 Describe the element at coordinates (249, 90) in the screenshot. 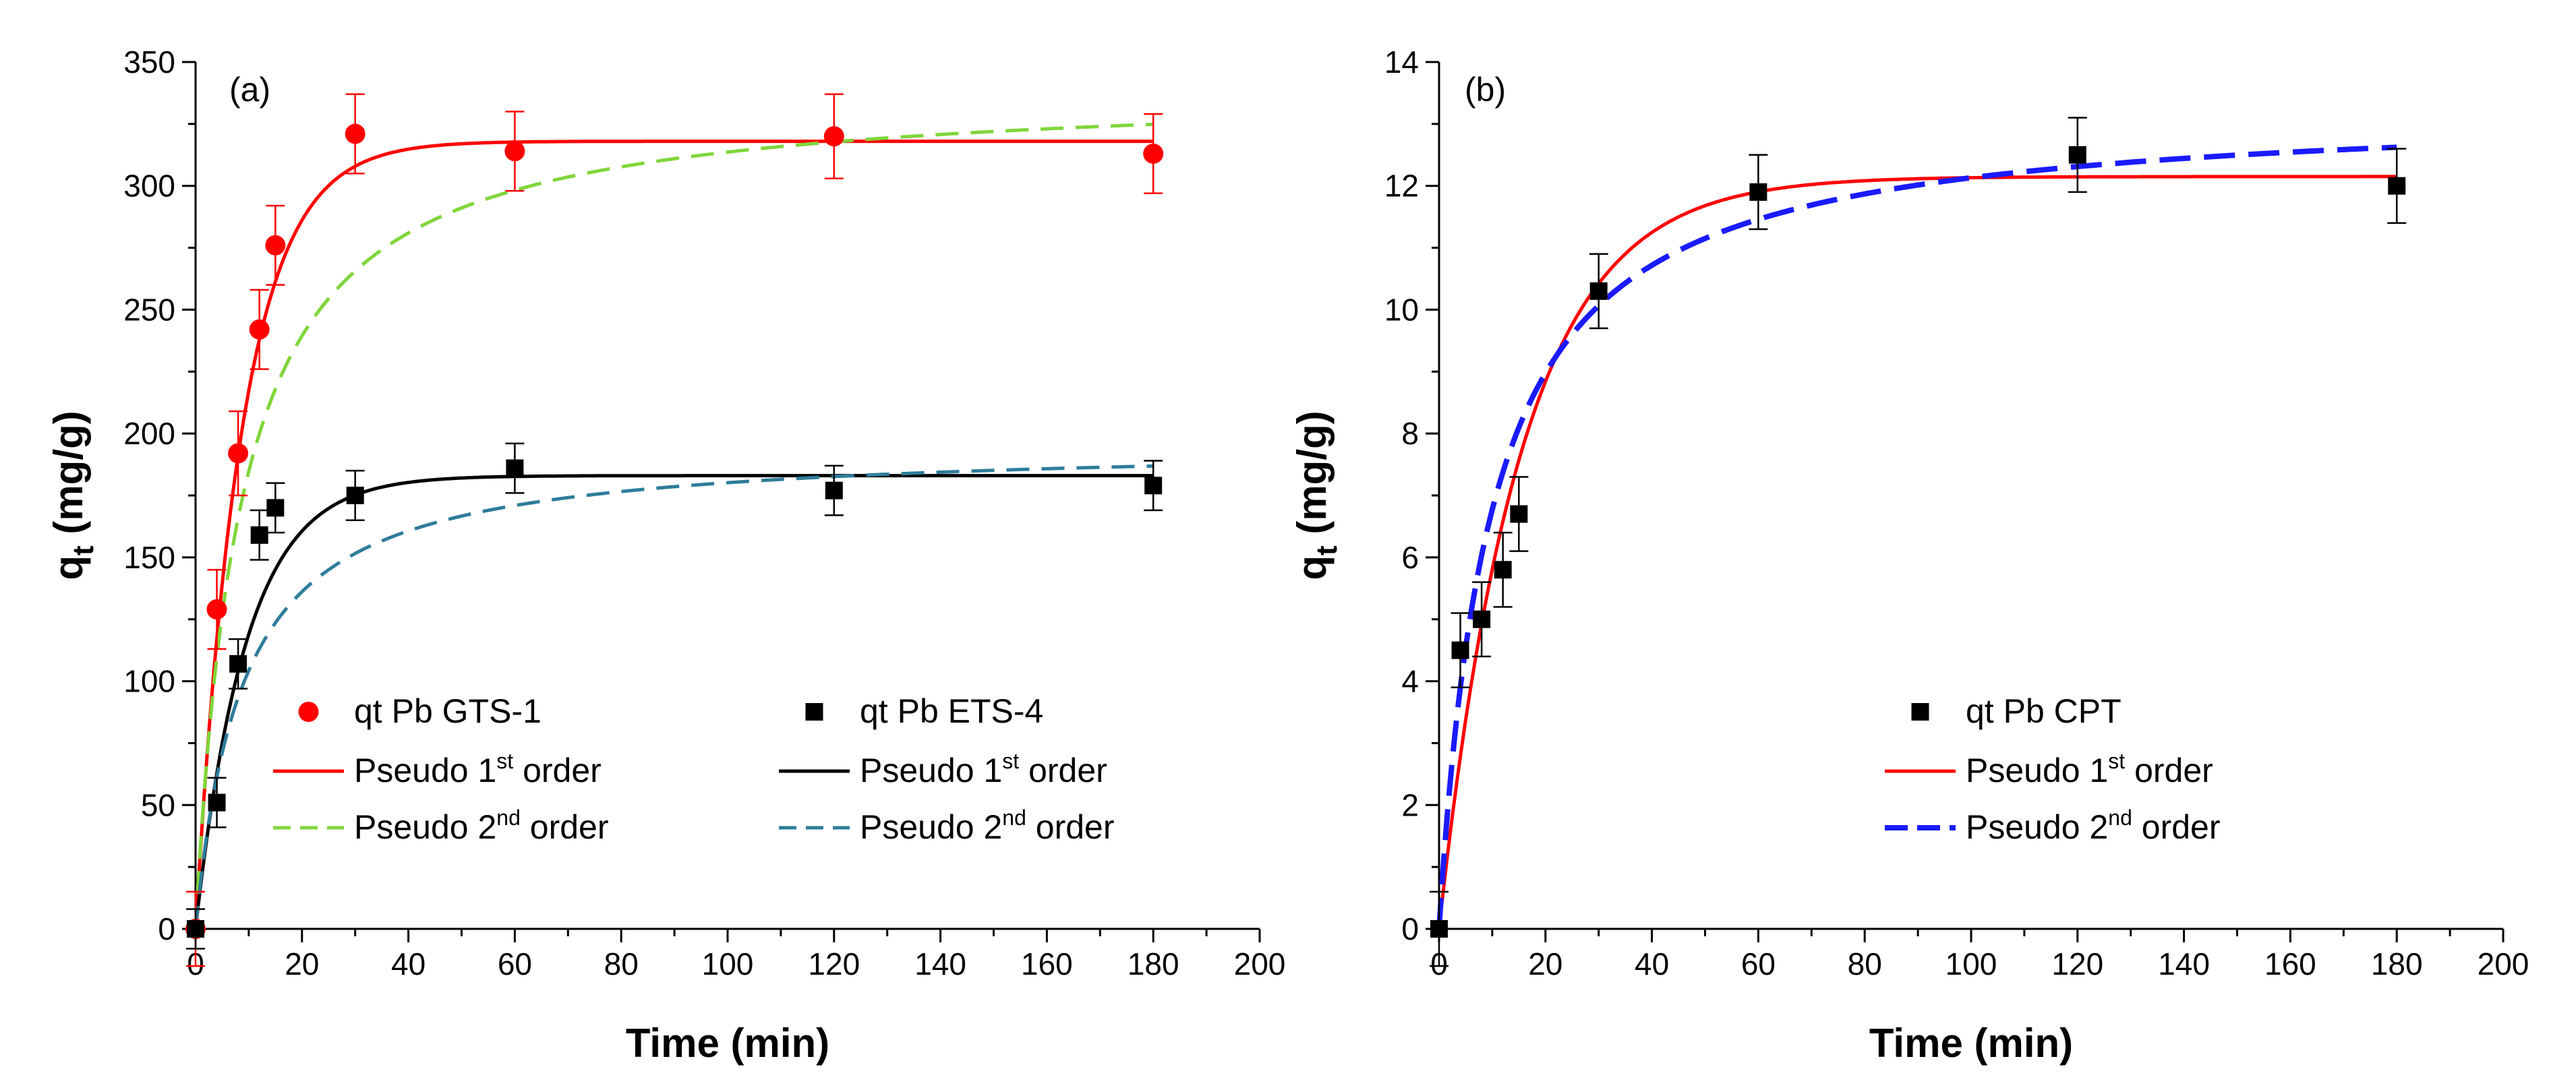

I see `panel-a-panel-label: (a)` at that location.